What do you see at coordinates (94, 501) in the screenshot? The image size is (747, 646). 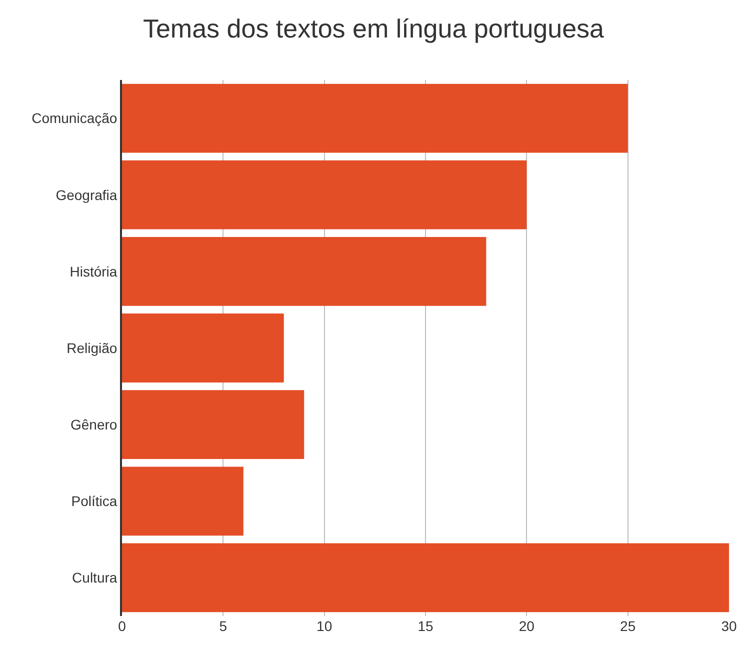 I see `y-tick-label: Política` at bounding box center [94, 501].